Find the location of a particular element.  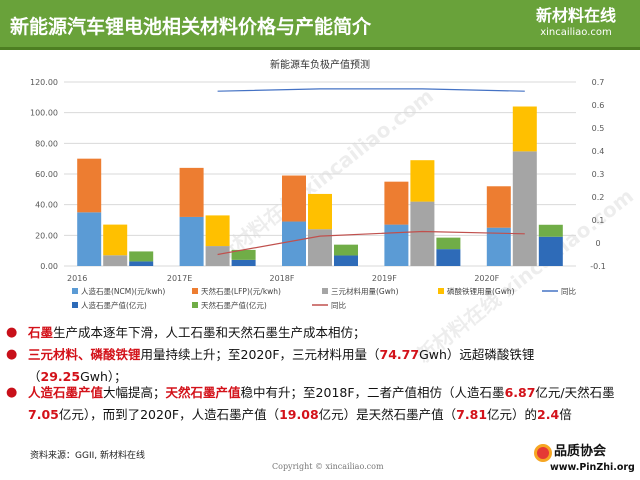

y-tick-label: 80.00 is located at coordinates (46, 143).